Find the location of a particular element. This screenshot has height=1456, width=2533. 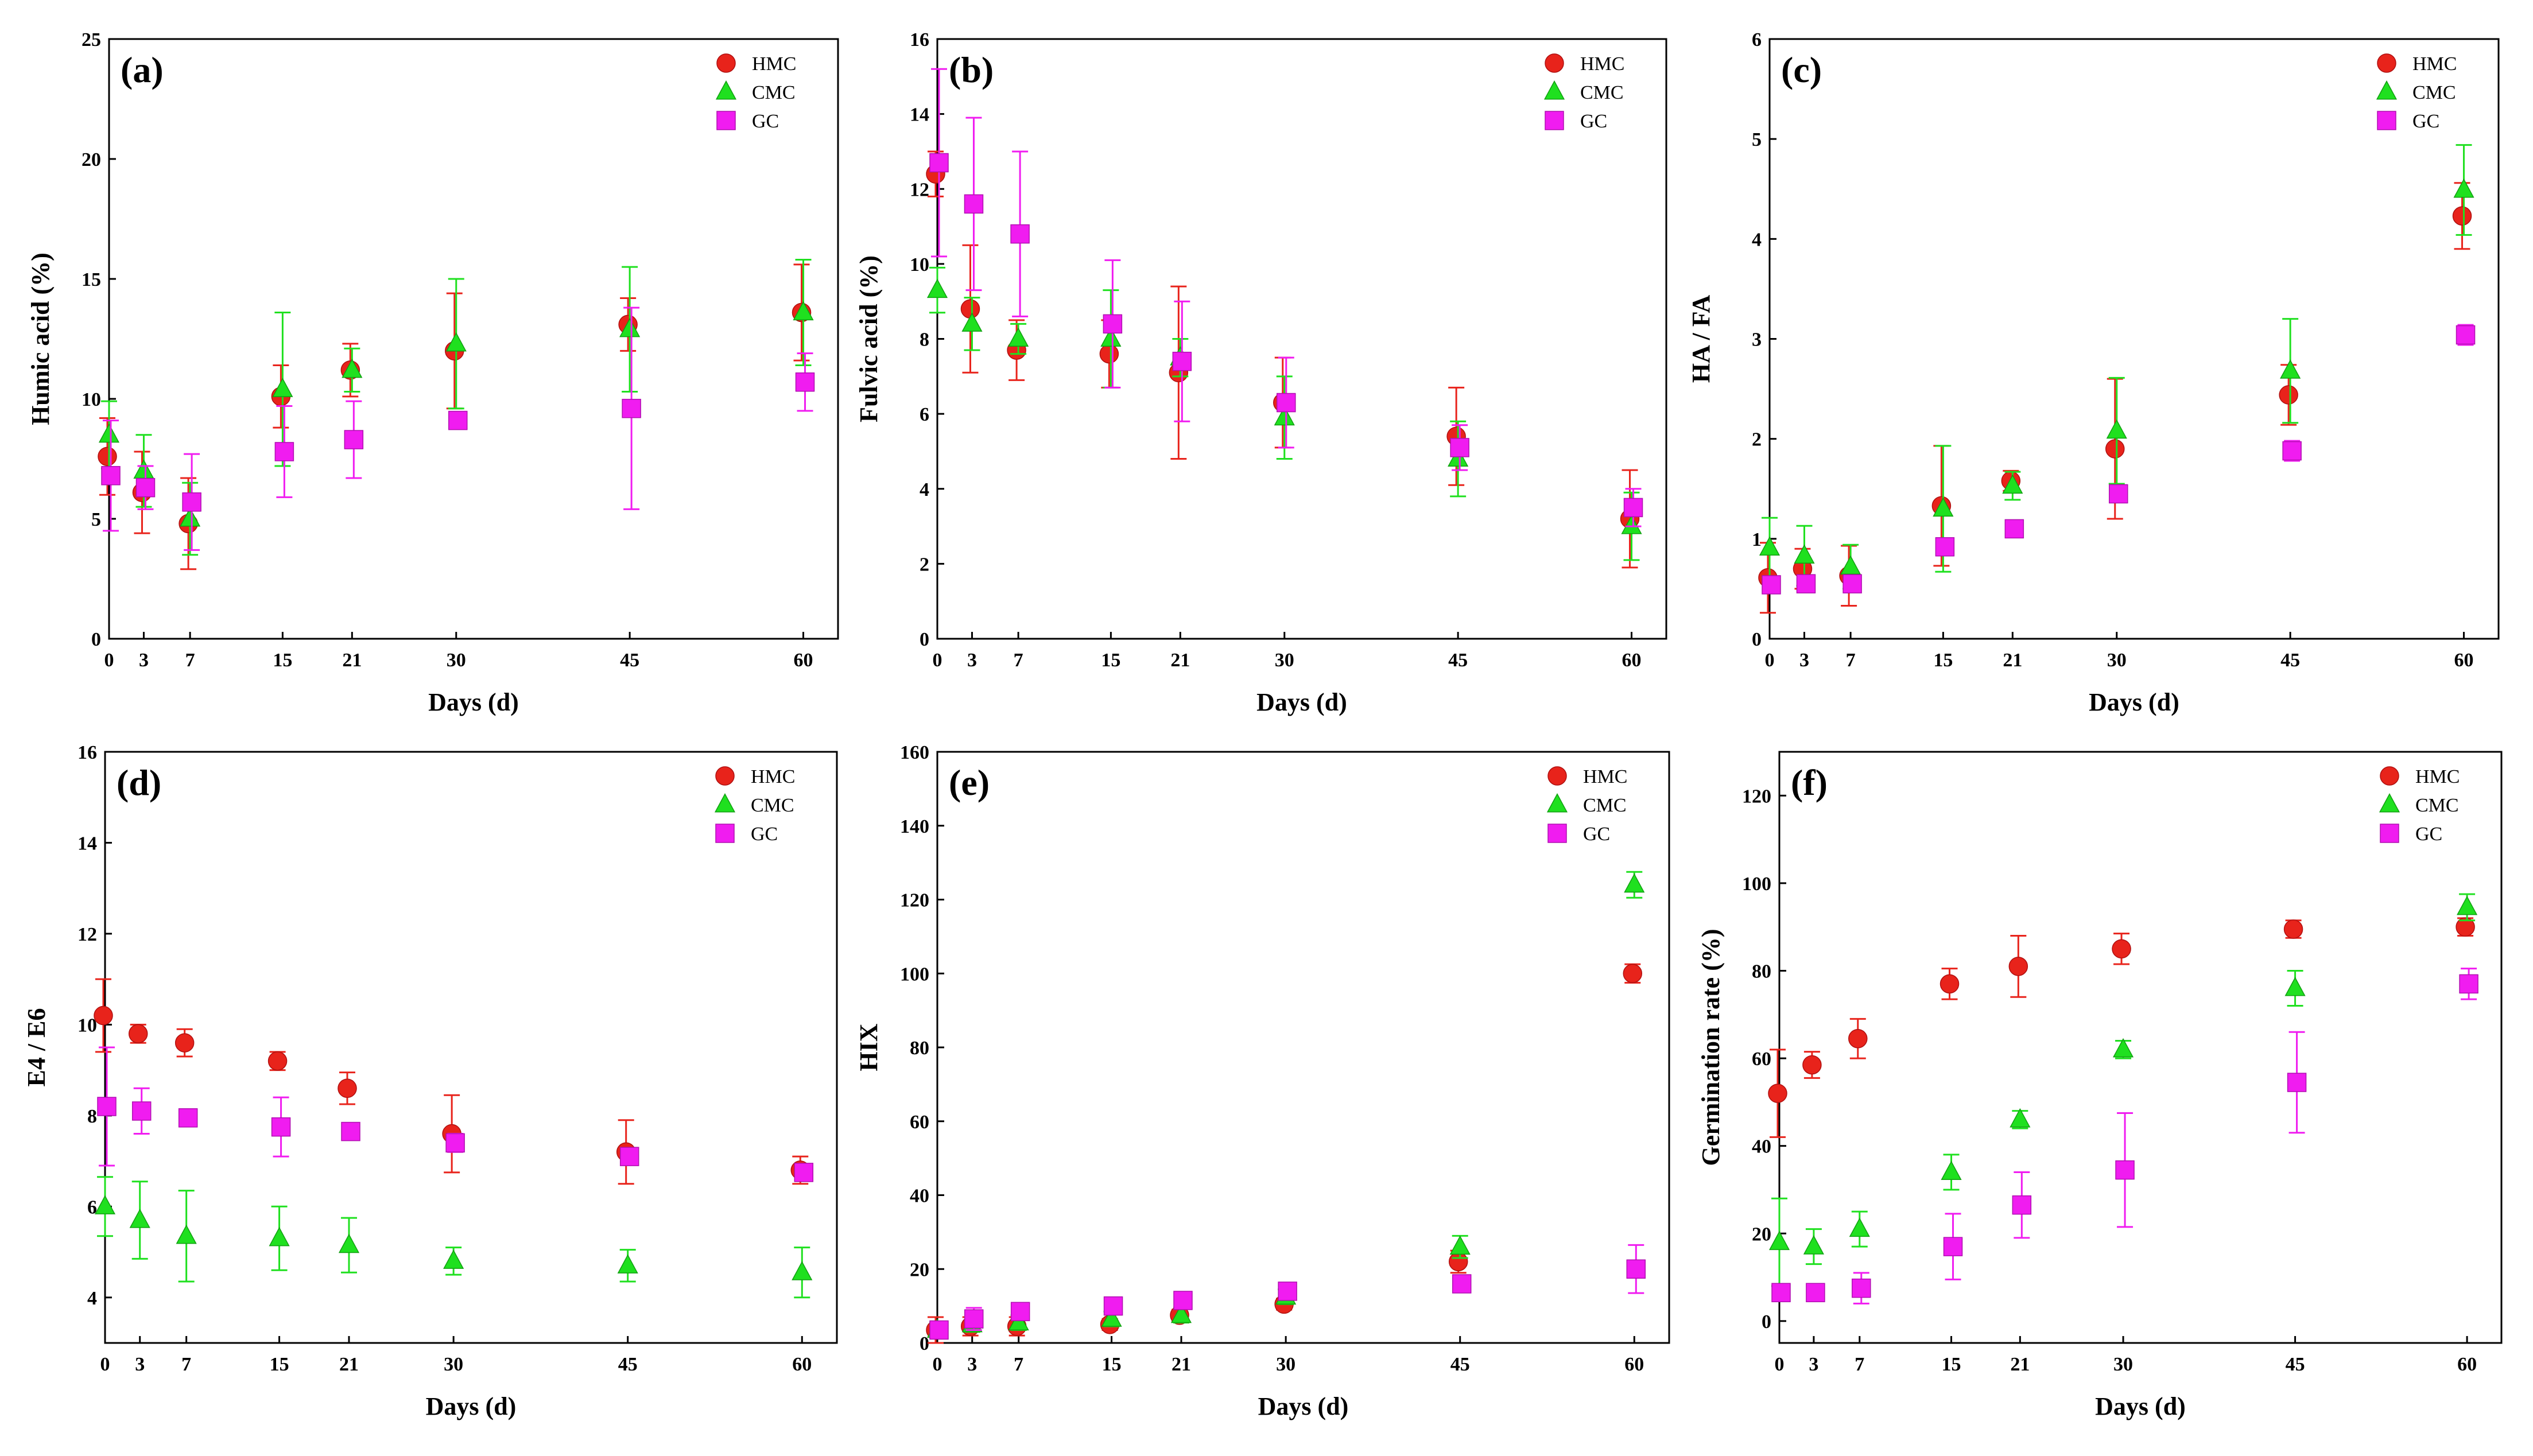

y-tick-label: 12 is located at coordinates (87, 934).